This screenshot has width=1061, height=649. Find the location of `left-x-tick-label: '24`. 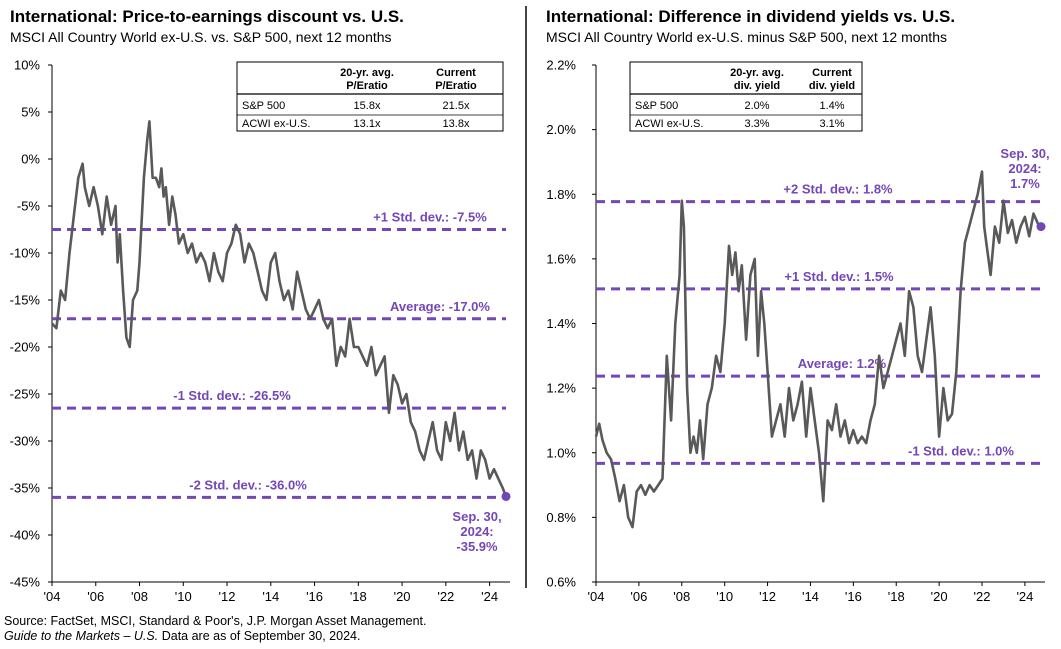

left-x-tick-label: '24 is located at coordinates (489, 596).